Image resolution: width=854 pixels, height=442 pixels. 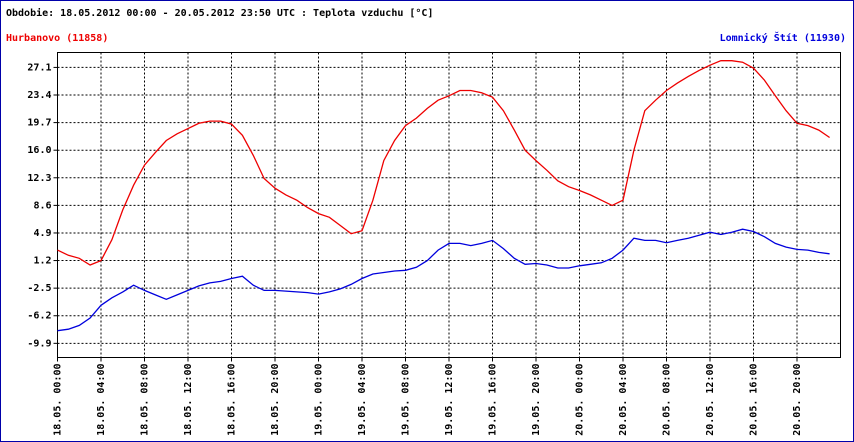 I want to click on y-tick-label: 19.7, so click(x=39, y=123).